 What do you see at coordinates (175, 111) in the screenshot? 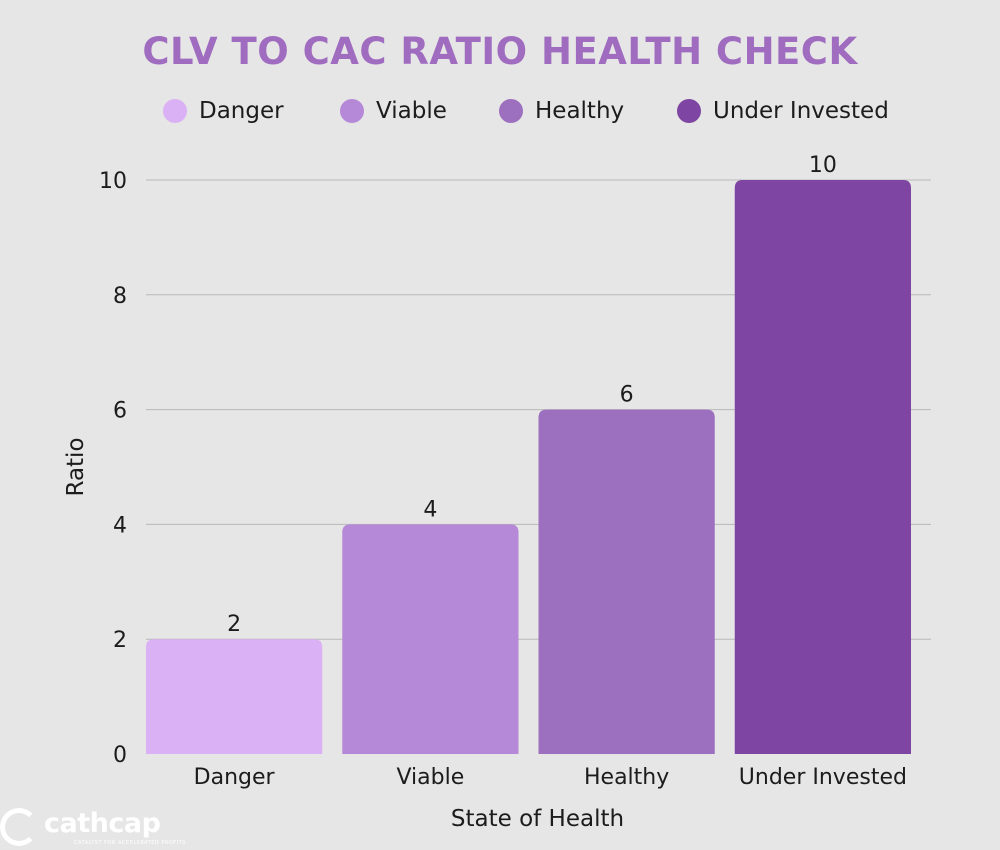
I see `legend-swatch-danger` at bounding box center [175, 111].